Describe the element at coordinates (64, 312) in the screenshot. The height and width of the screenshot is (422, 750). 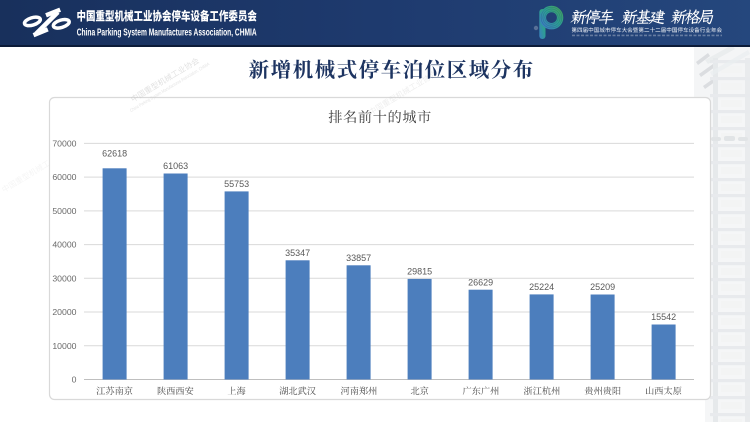
I see `svg-text: 20000` at that location.